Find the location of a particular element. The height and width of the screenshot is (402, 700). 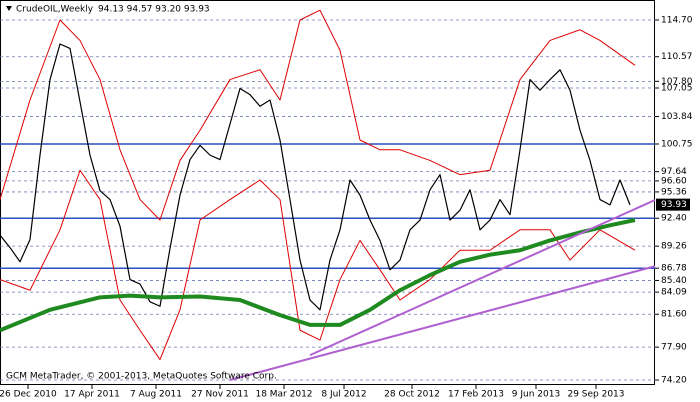

y-tick-label: 114.70 is located at coordinates (677, 21).